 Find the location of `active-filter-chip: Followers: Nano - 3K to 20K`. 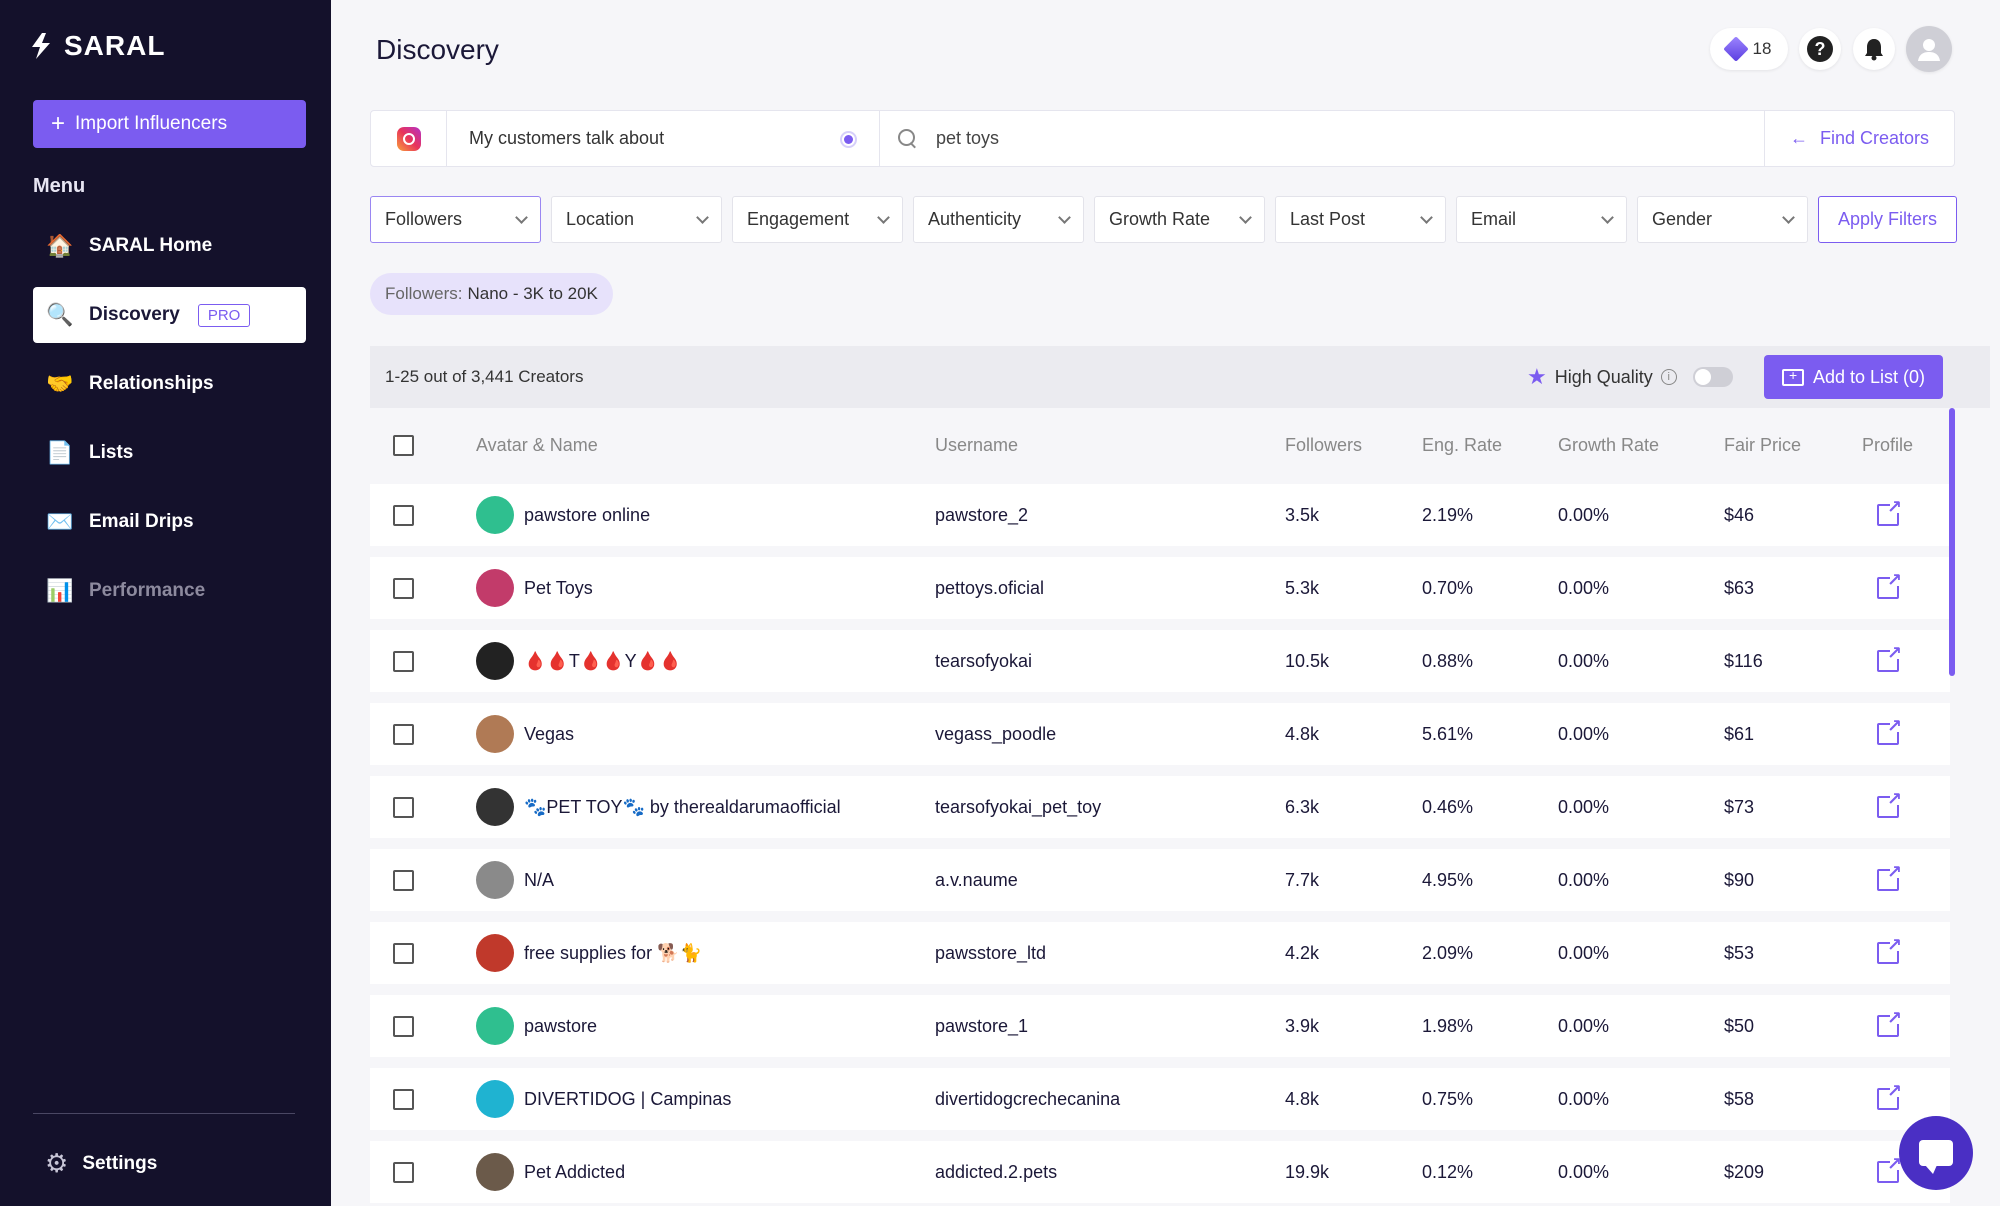

active-filter-chip: Followers: Nano - 3K to 20K is located at coordinates (491, 294).